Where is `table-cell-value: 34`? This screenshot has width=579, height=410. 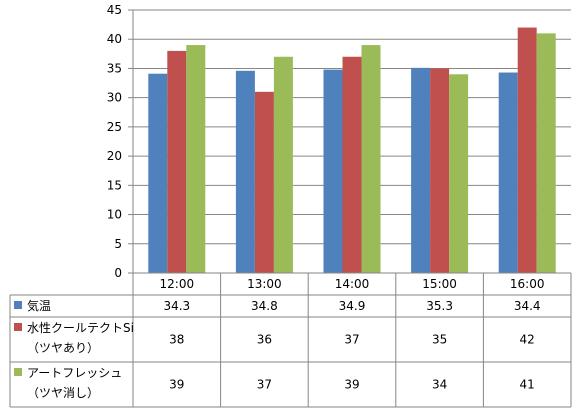 table-cell-value: 34 is located at coordinates (439, 385).